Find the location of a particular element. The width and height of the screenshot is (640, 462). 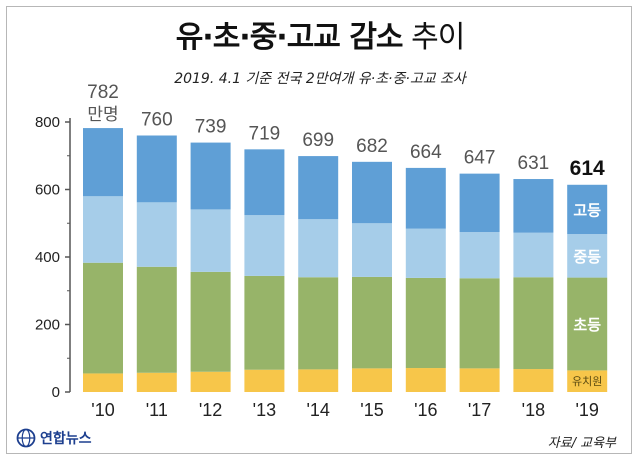

x-tick-label: '15 is located at coordinates (371, 410).